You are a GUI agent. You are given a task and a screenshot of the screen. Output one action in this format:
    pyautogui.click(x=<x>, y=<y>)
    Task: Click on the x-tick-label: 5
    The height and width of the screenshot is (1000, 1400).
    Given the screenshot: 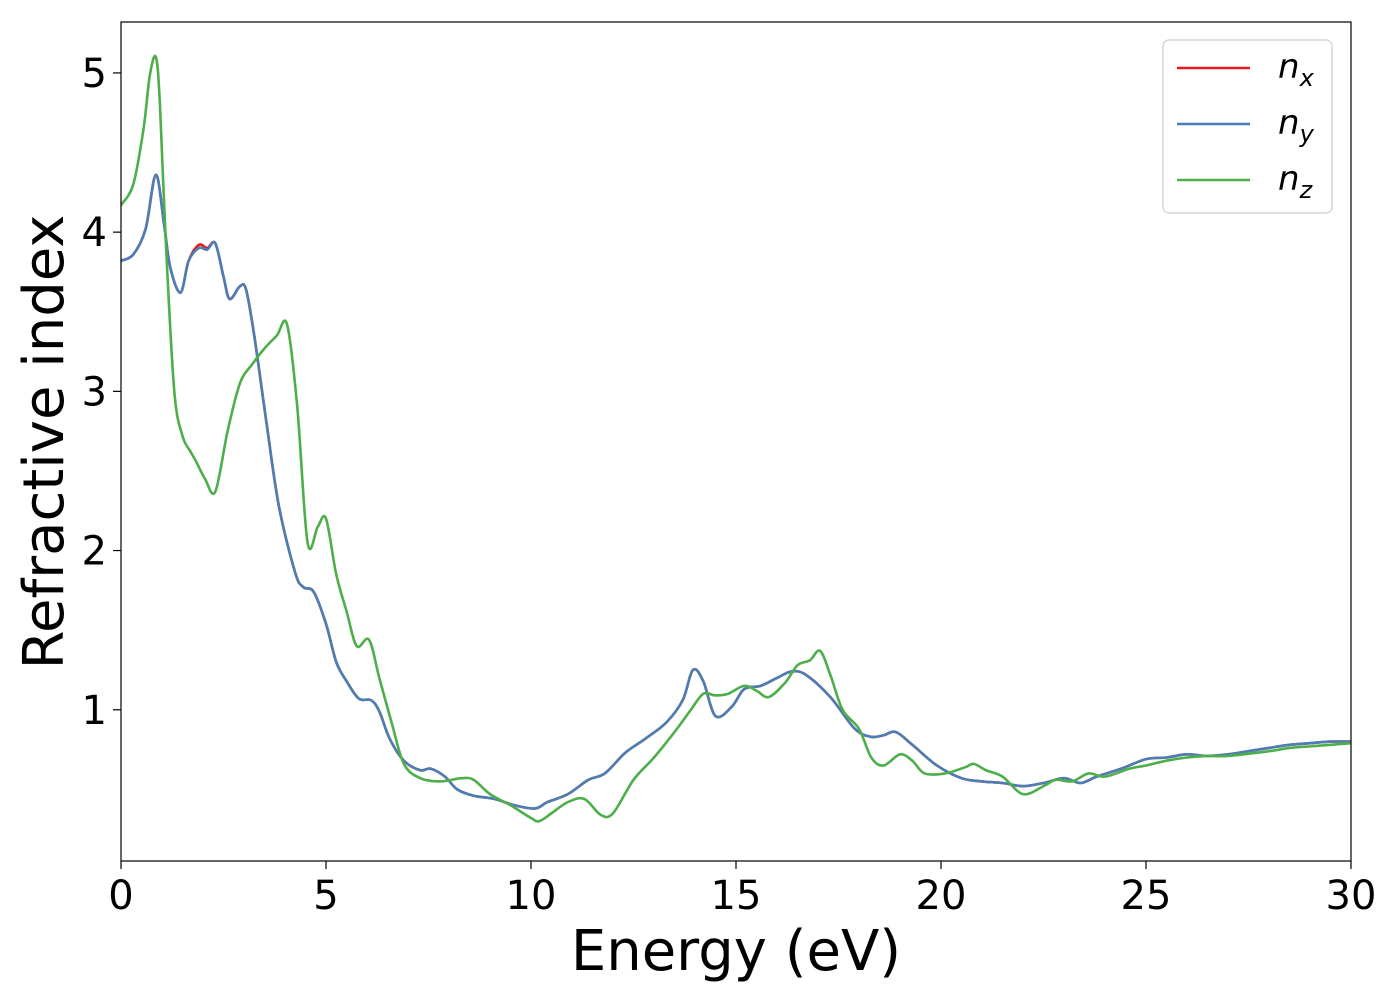 What is the action you would take?
    pyautogui.click(x=325, y=896)
    